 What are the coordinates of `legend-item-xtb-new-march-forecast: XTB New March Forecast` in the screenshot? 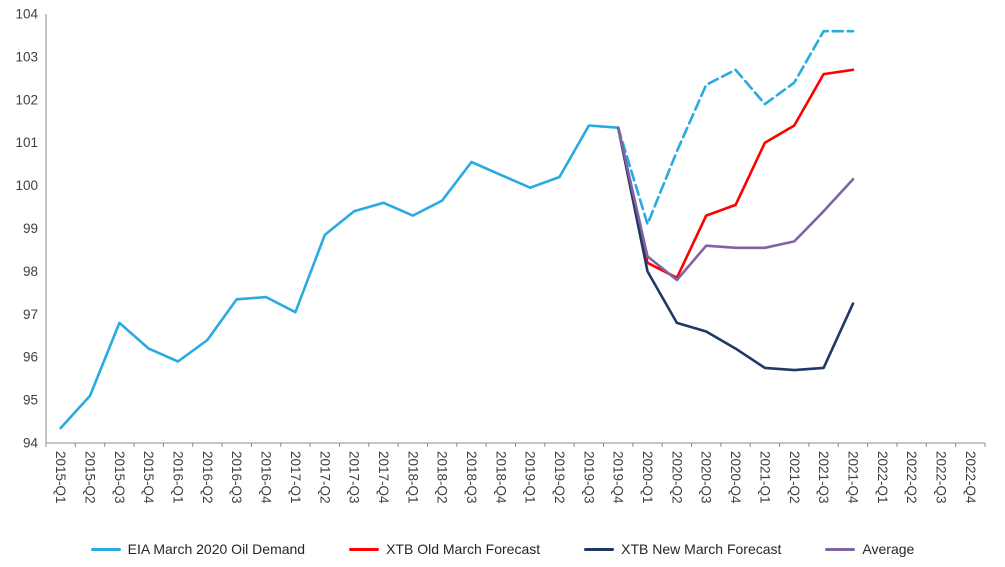 It's located at (682, 549).